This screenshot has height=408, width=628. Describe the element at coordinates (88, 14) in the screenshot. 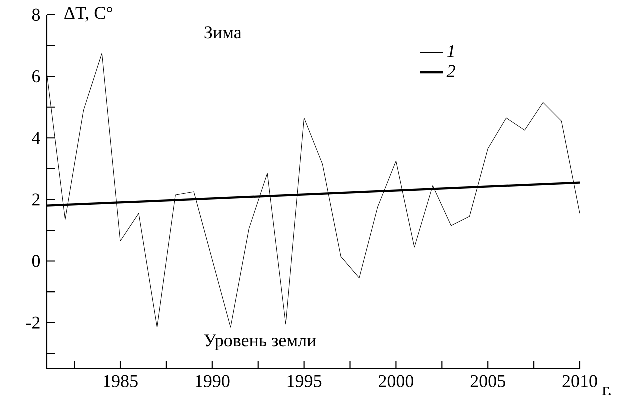

I see `y-axis-title: ΔT, C°` at that location.